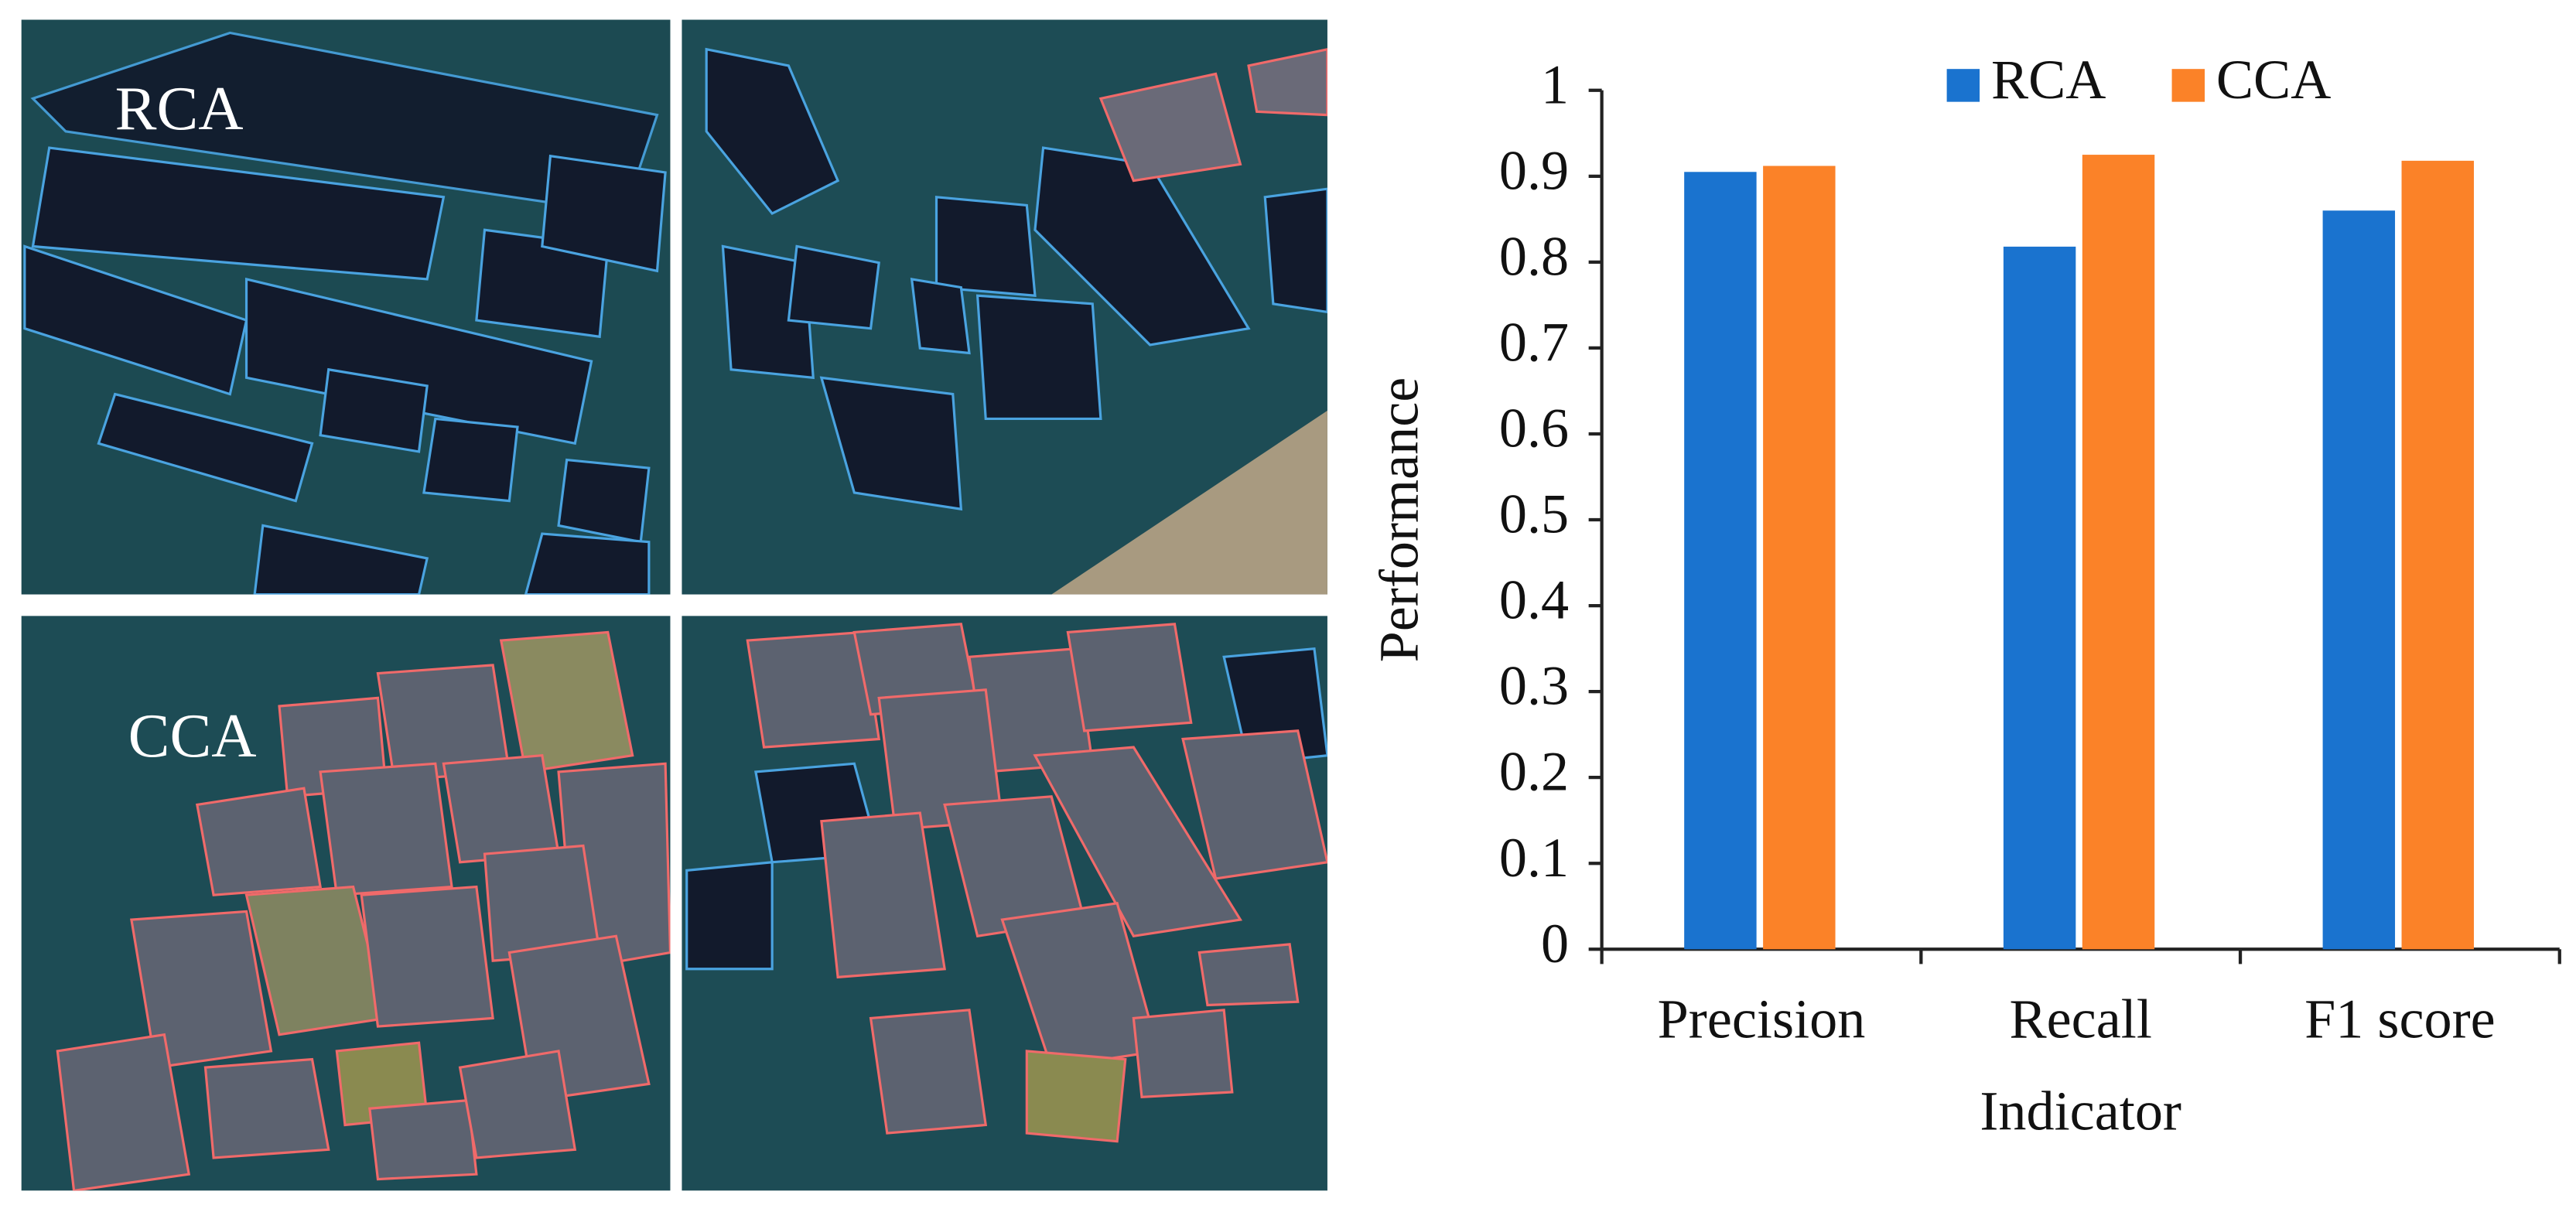 The width and height of the screenshot is (2576, 1212). Describe the element at coordinates (1534, 514) in the screenshot. I see `y-tick-label: 0.5` at that location.